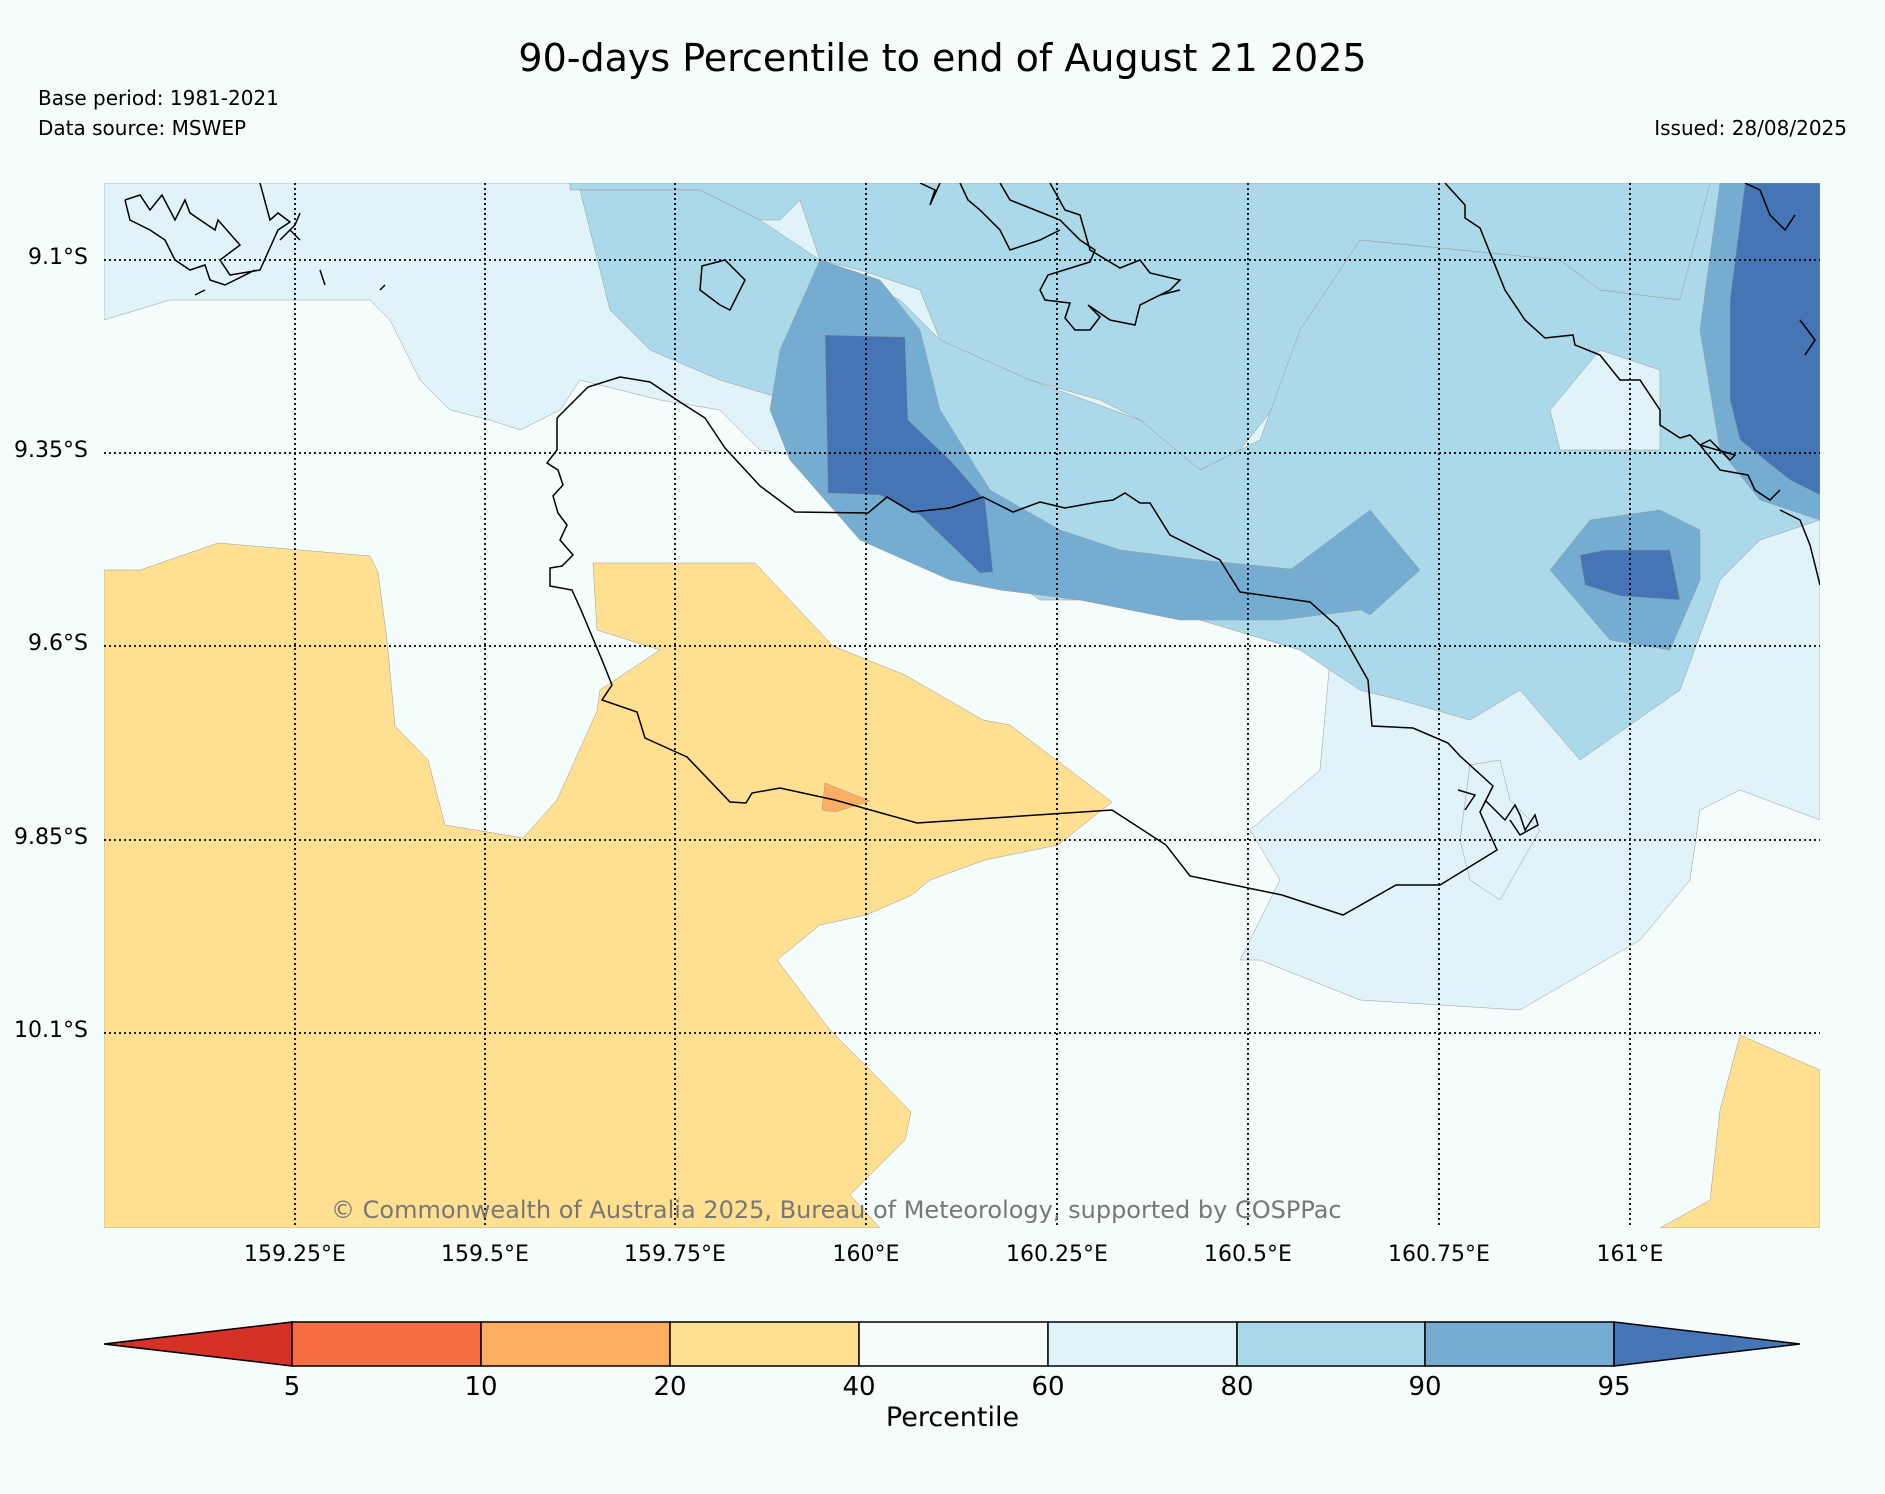 The image size is (1885, 1494). I want to click on colorbar-tick-95: 95, so click(1614, 1387).